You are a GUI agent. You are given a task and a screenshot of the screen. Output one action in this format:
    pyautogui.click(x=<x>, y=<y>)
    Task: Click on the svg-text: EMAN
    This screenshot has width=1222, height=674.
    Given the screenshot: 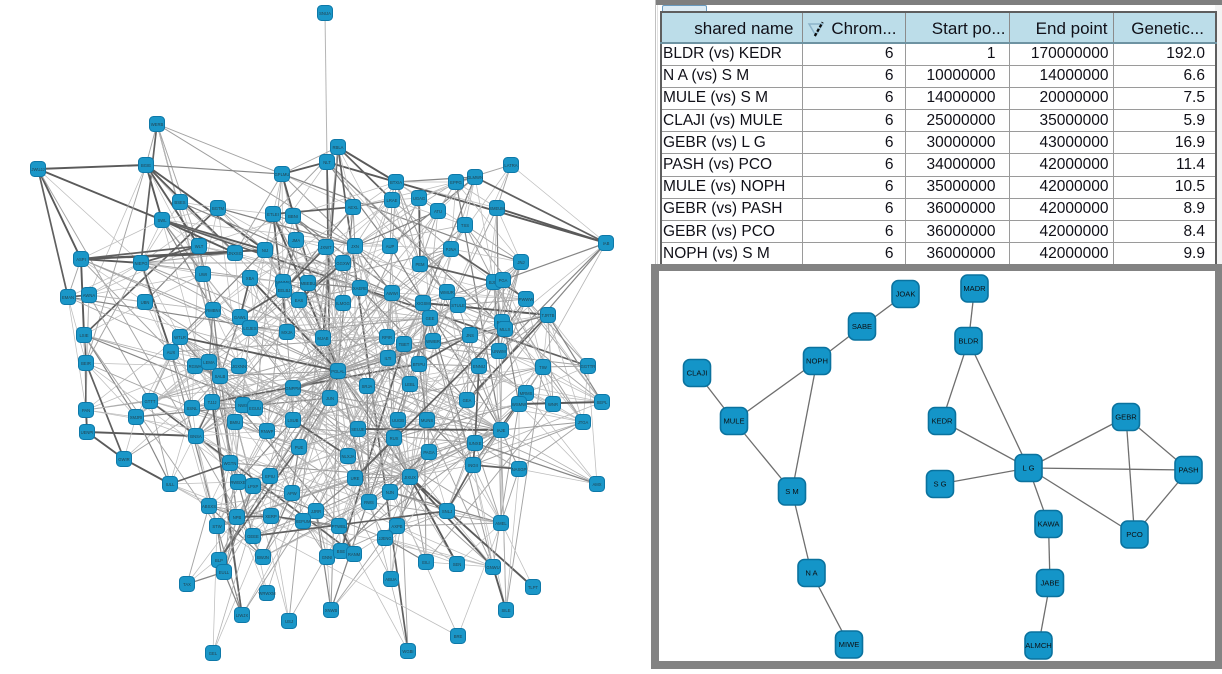 What is the action you would take?
    pyautogui.click(x=68, y=297)
    